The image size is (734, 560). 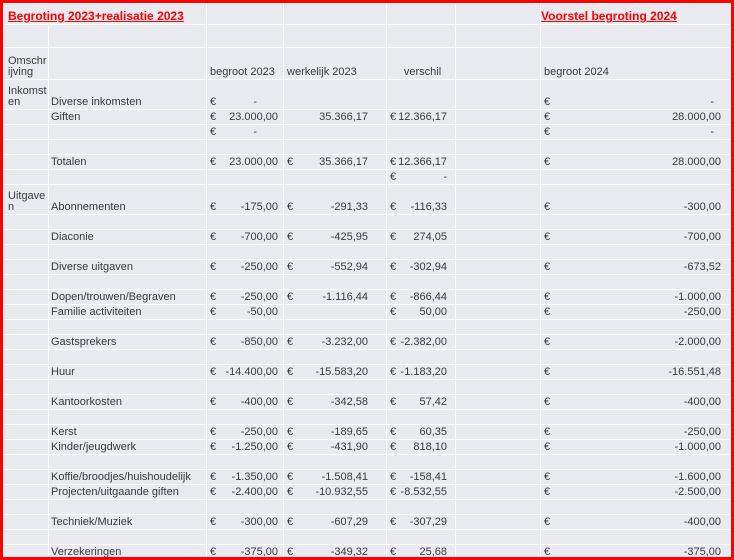 What do you see at coordinates (127, 94) in the screenshot?
I see `row-label-cell: Diverse inkomsten` at bounding box center [127, 94].